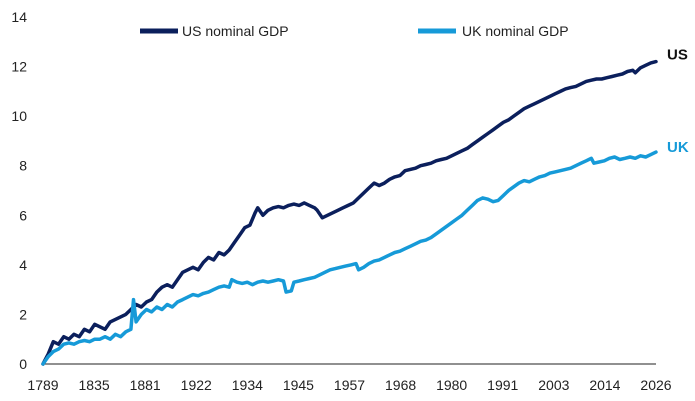 This screenshot has width=695, height=401. I want to click on x-tick-label: 1968, so click(400, 385).